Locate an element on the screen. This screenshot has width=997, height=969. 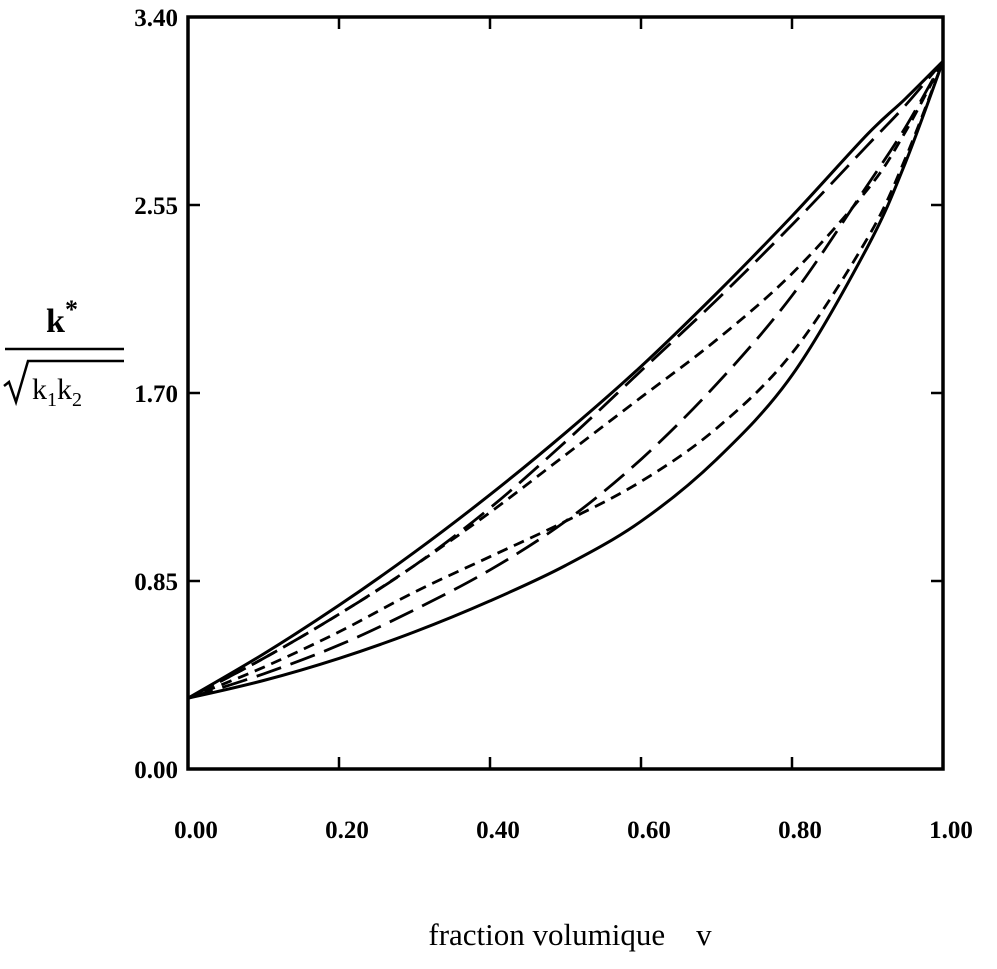
y-label-numerator-sup: * is located at coordinates (71, 309).